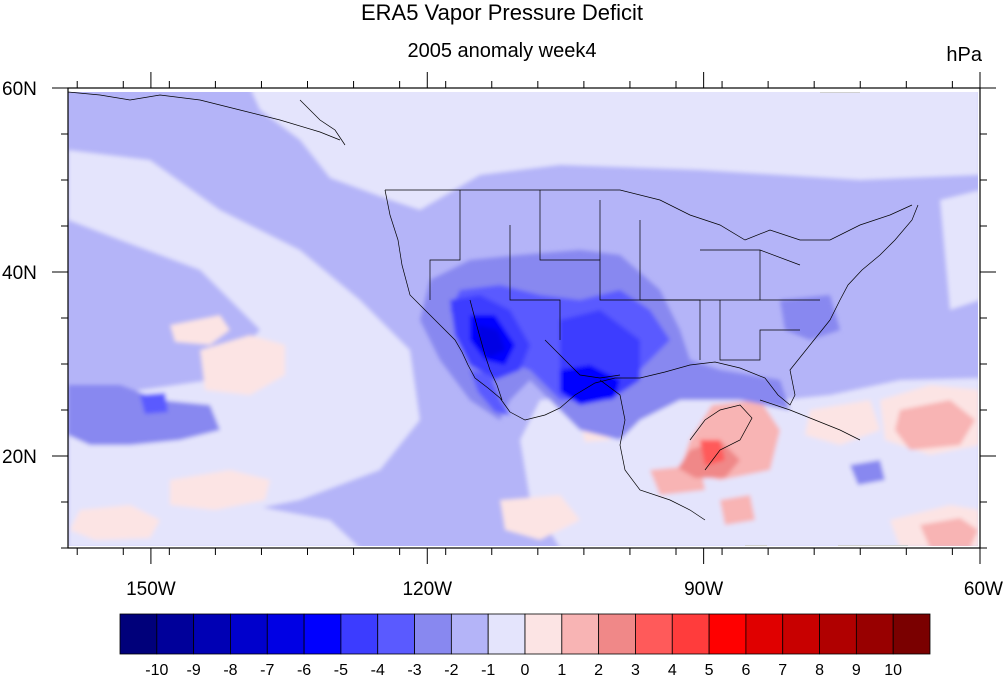  What do you see at coordinates (714, 312) in the screenshot?
I see `coastline-gulf-east` at bounding box center [714, 312].